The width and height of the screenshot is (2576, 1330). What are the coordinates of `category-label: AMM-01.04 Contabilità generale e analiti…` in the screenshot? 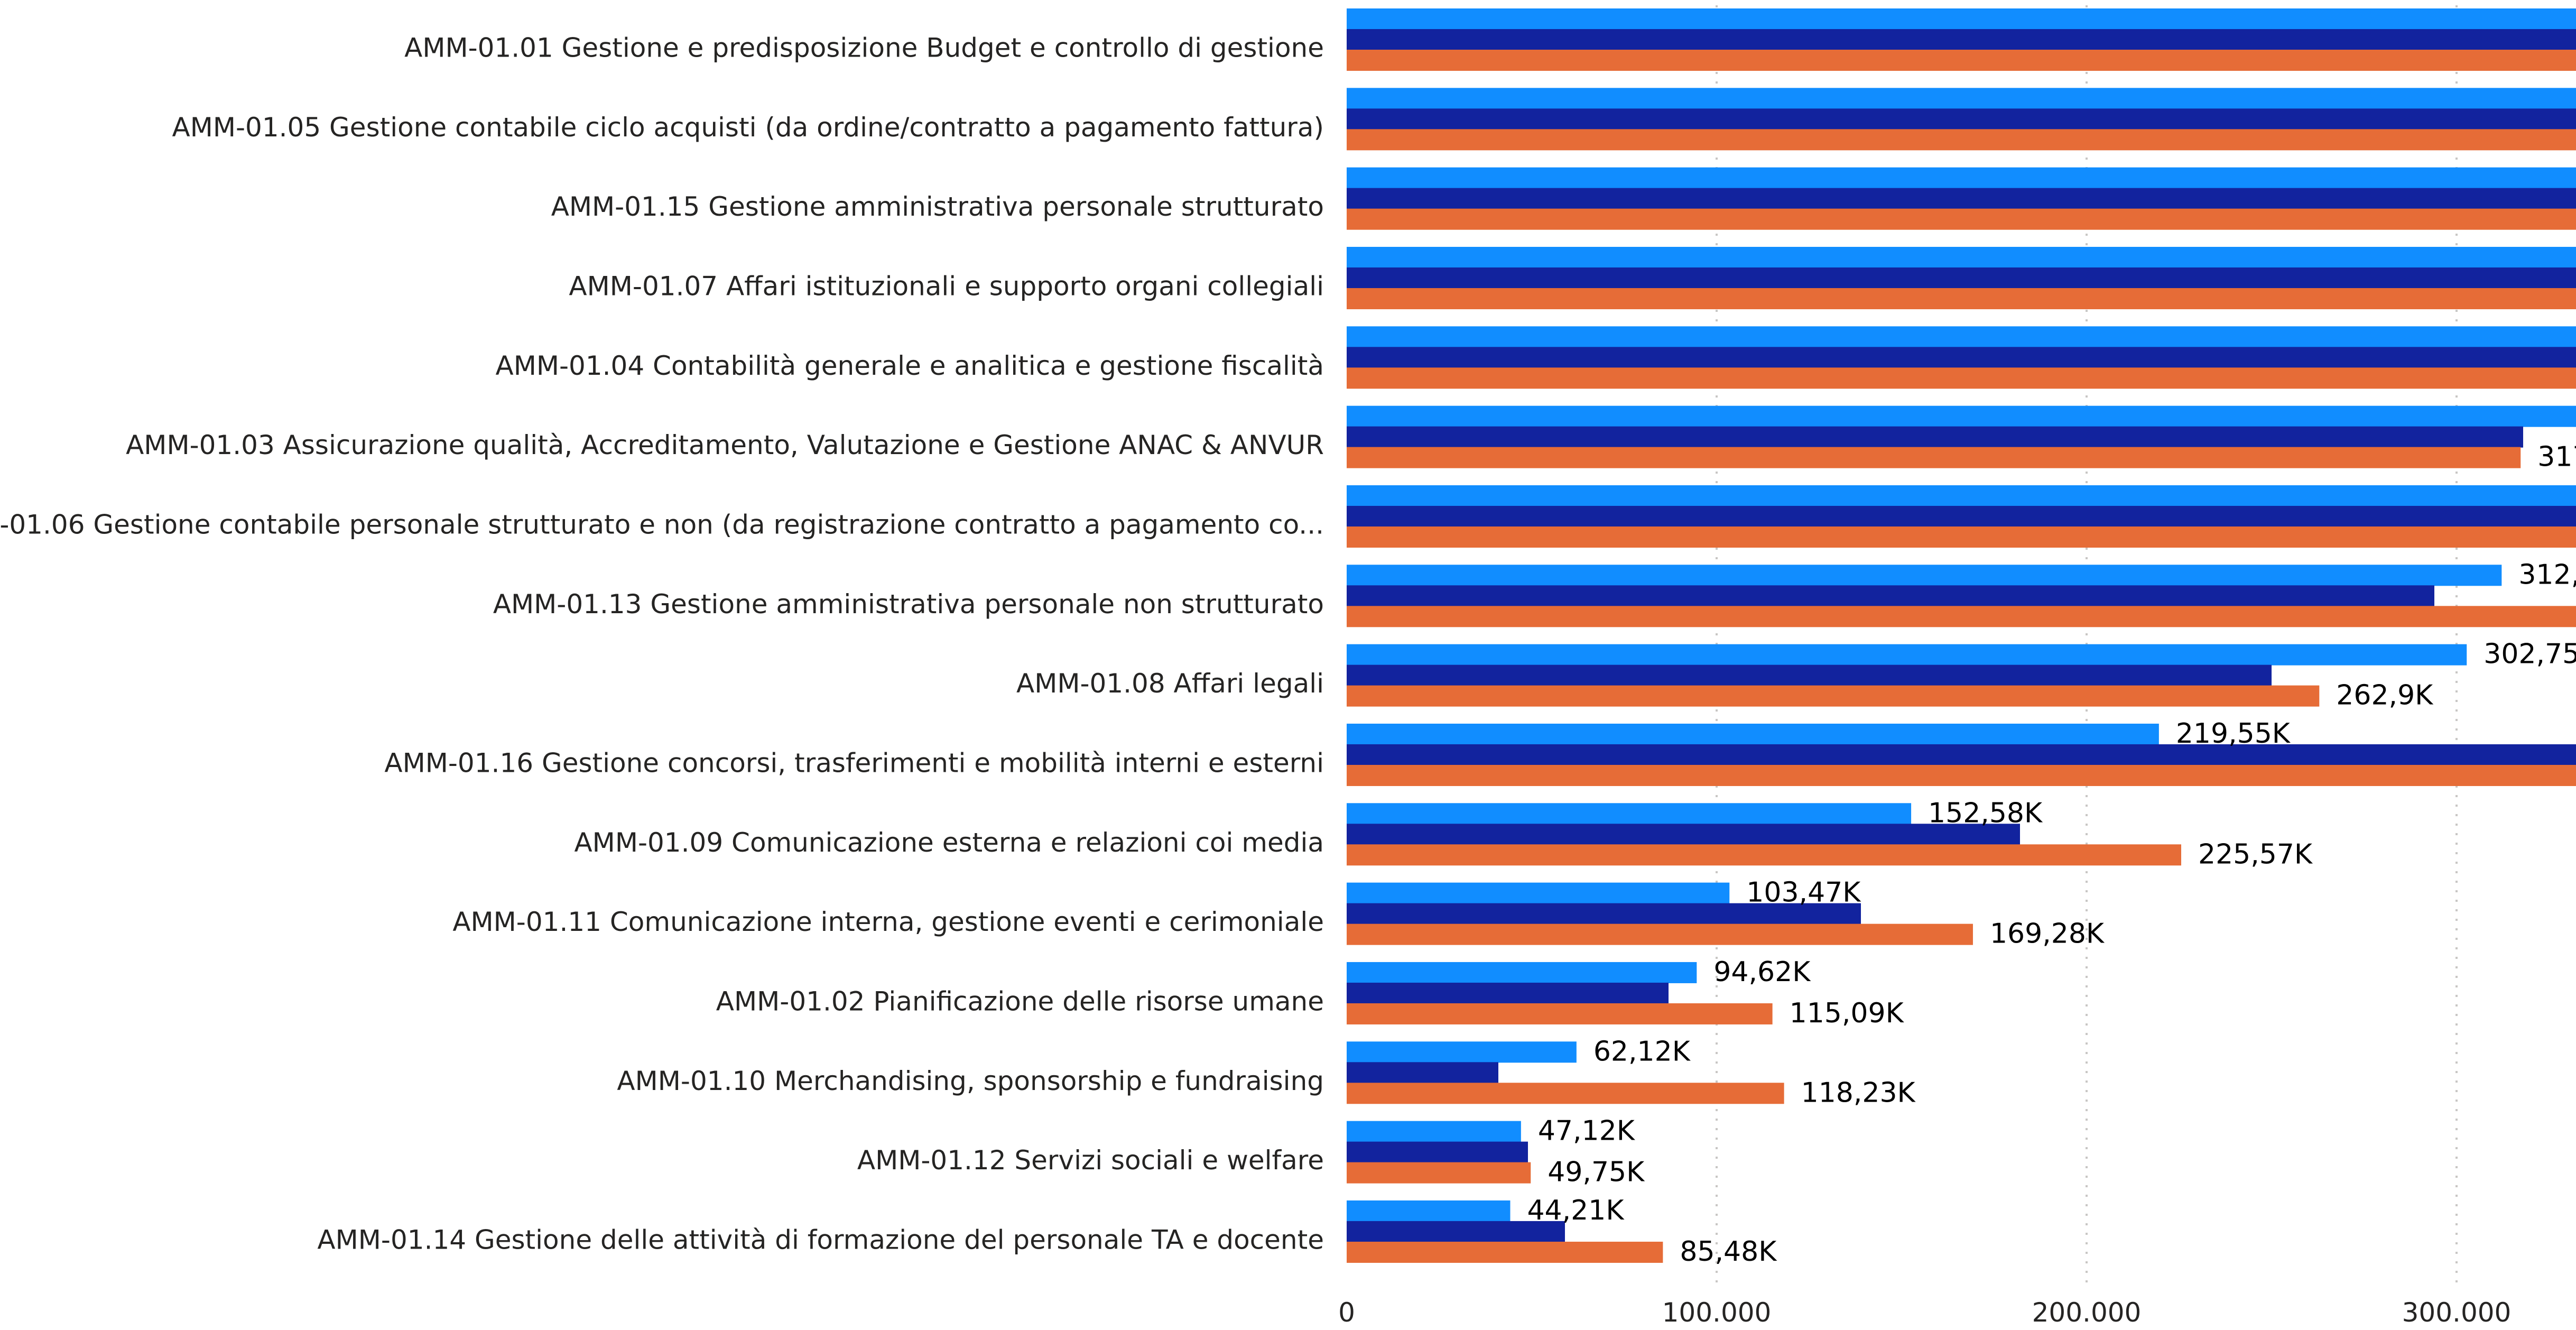 It's located at (910, 365).